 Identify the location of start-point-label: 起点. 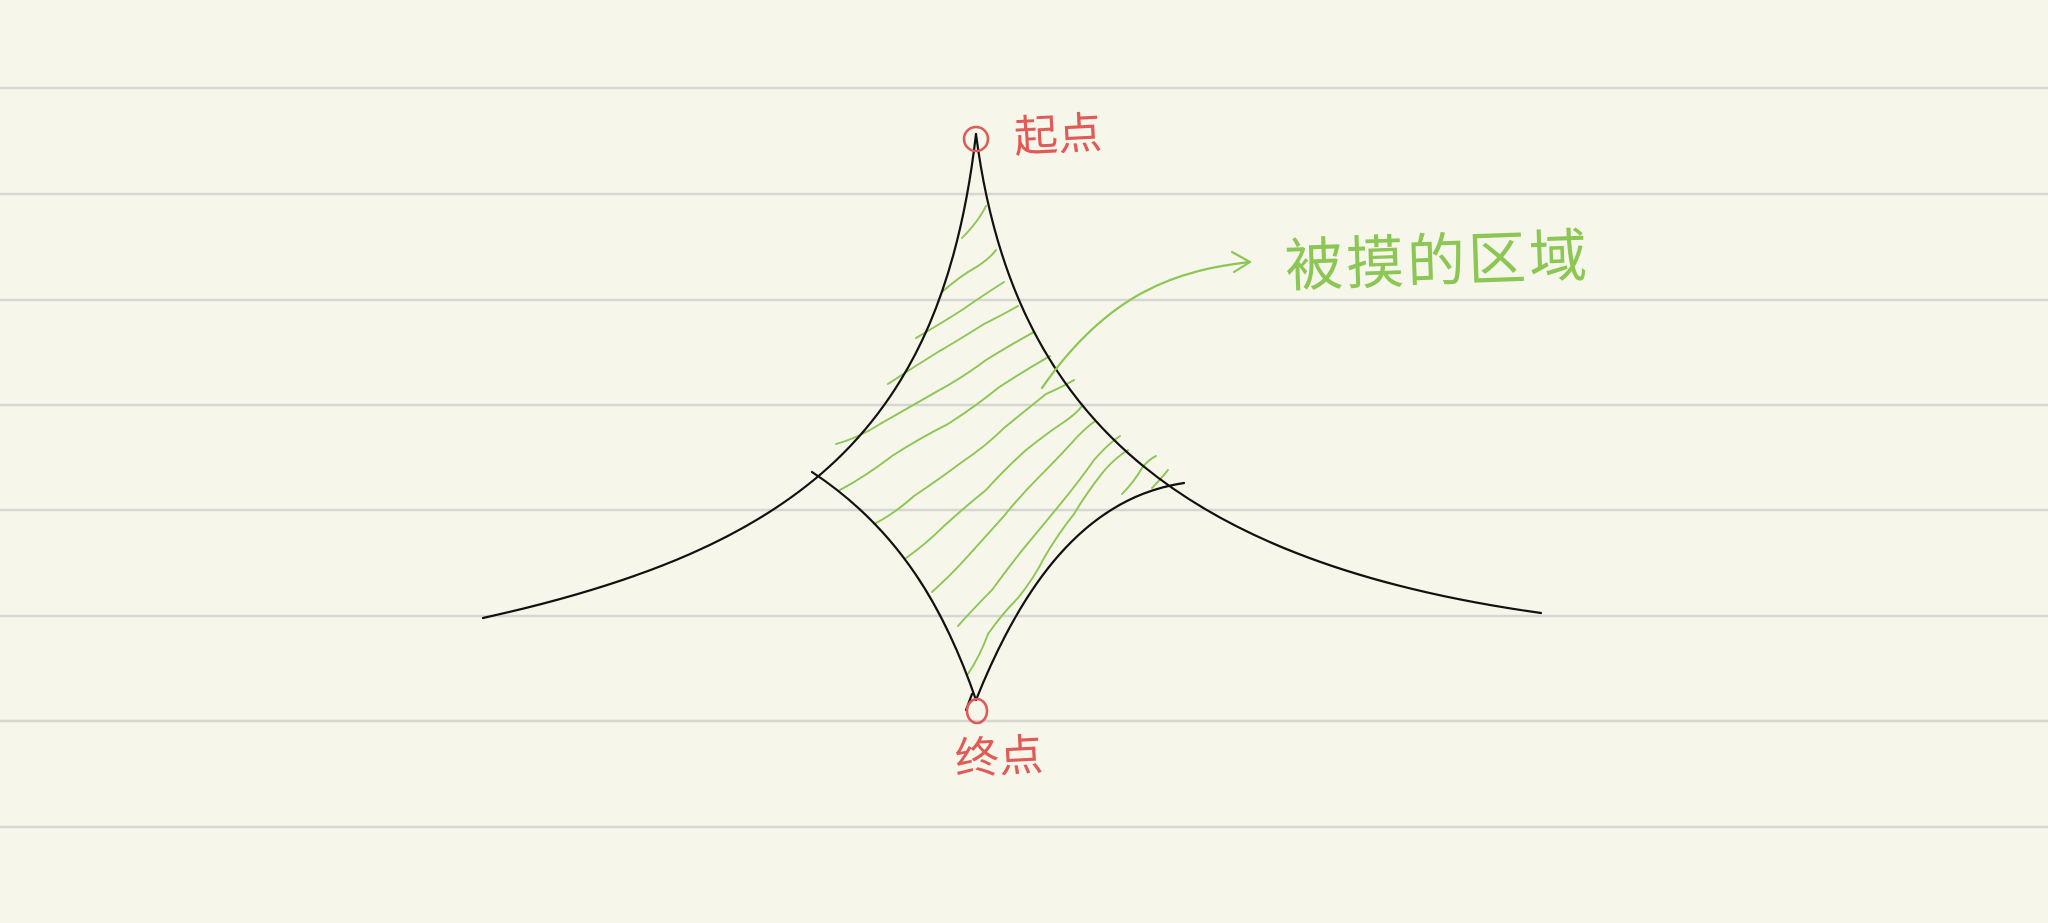
(1058, 135).